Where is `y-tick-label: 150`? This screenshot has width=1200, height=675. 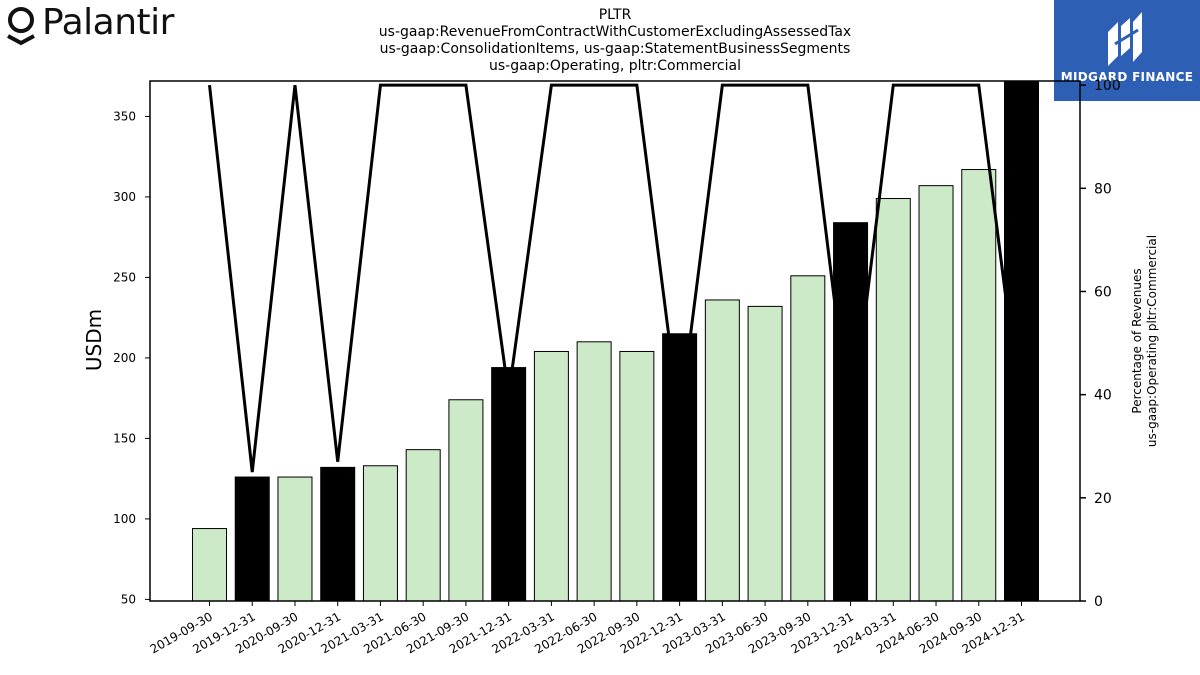
y-tick-label: 150 is located at coordinates (124, 438).